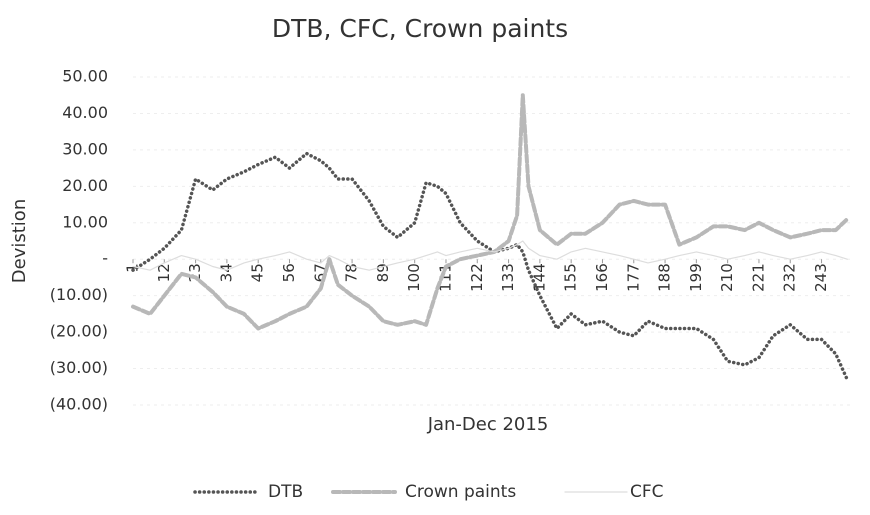  Describe the element at coordinates (133, 268) in the screenshot. I see `x-tick-label: 1` at that location.